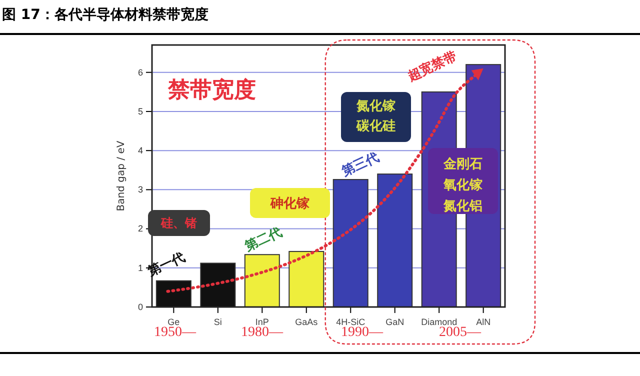 The height and width of the screenshot is (376, 640). What do you see at coordinates (263, 240) in the screenshot?
I see `annotation: 第二代` at bounding box center [263, 240].